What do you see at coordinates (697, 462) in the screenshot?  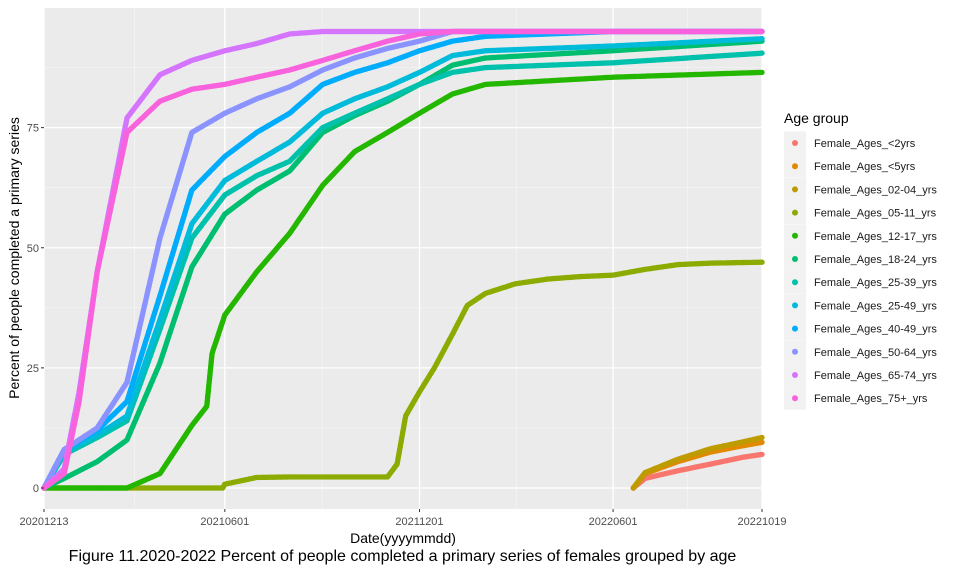 I see `series-Female_Ages_02-04_yrs` at bounding box center [697, 462].